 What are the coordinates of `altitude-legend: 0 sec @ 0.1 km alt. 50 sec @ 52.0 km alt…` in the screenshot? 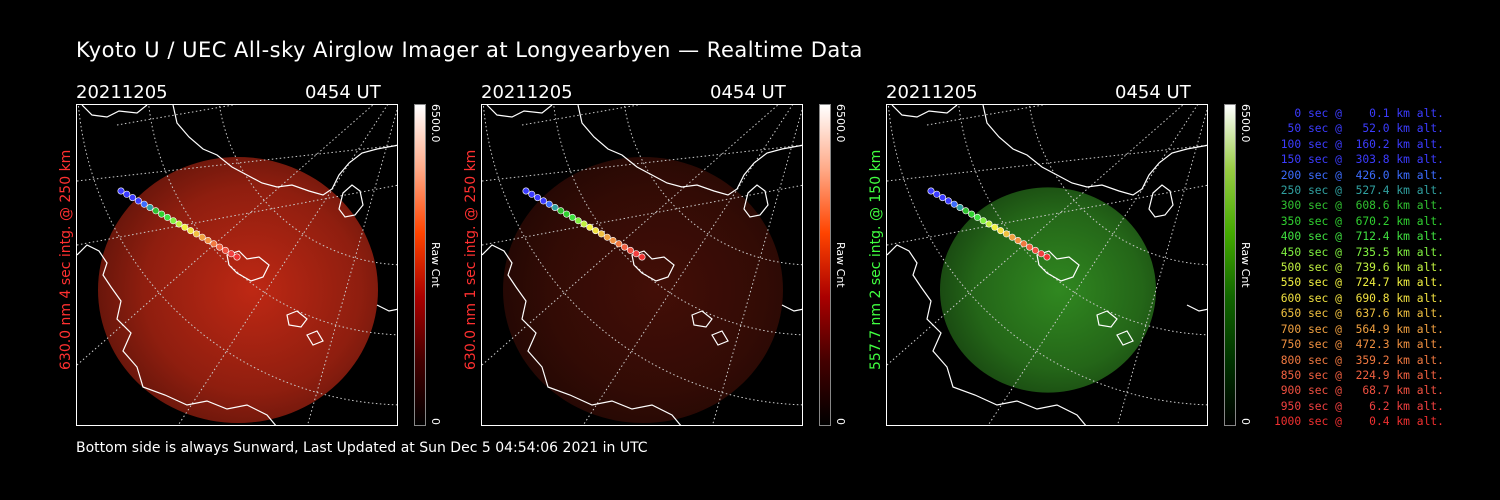 It's located at (1353, 268).